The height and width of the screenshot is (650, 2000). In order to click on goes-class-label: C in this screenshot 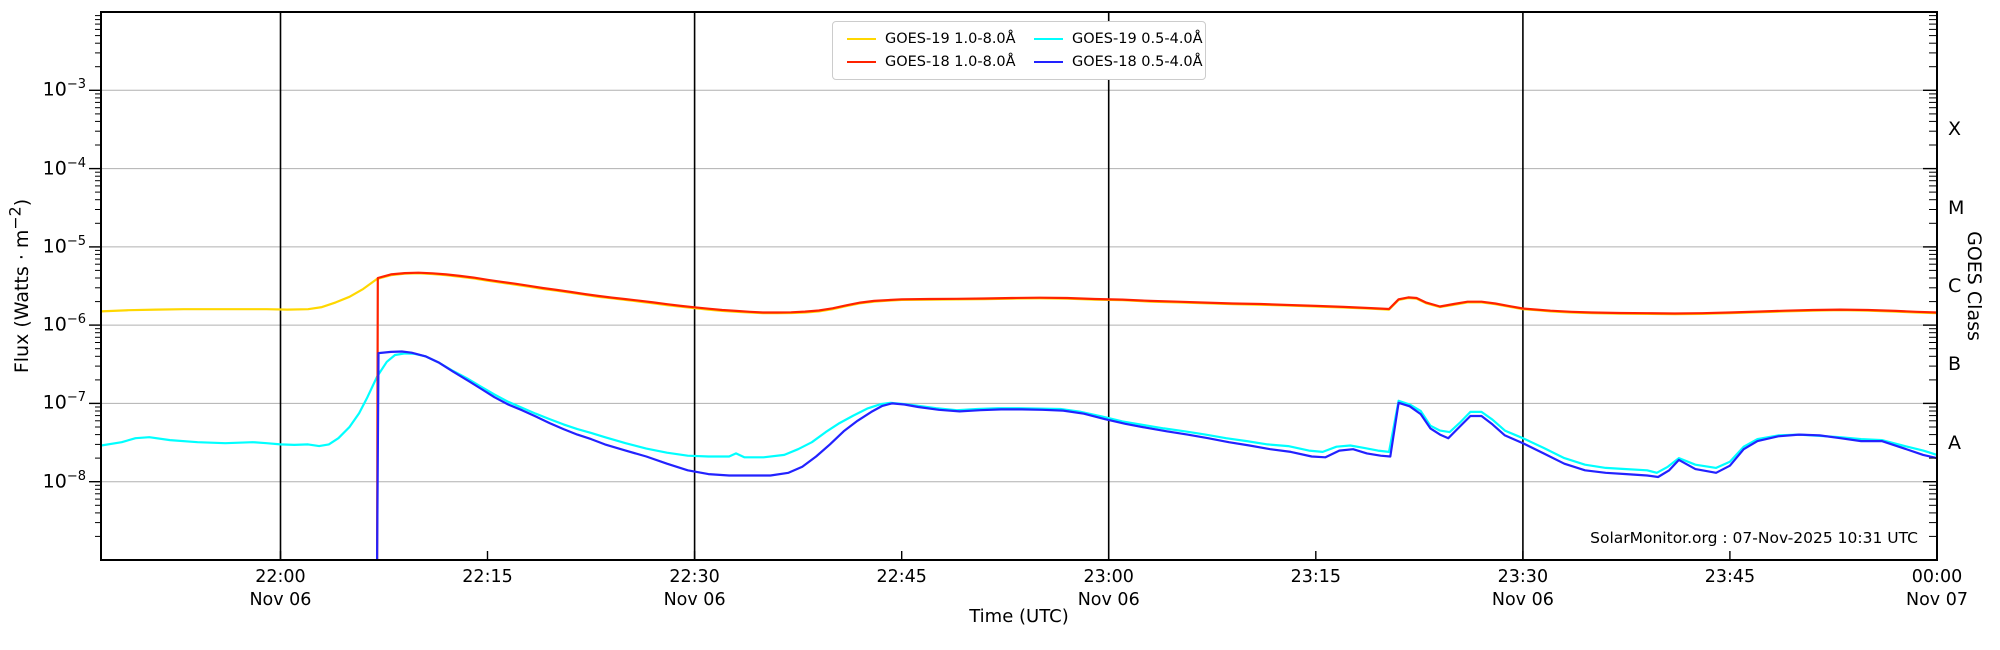, I will do `click(1955, 286)`.